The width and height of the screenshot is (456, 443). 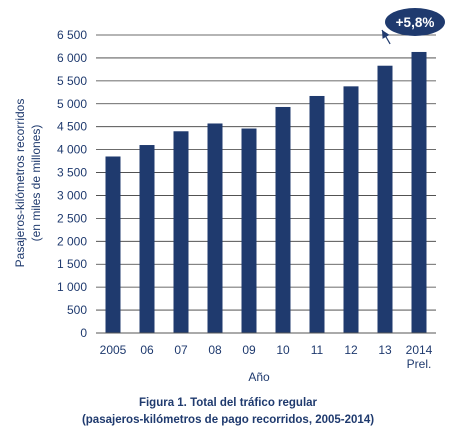 What do you see at coordinates (72, 35) in the screenshot?
I see `y-tick-label: 6 500` at bounding box center [72, 35].